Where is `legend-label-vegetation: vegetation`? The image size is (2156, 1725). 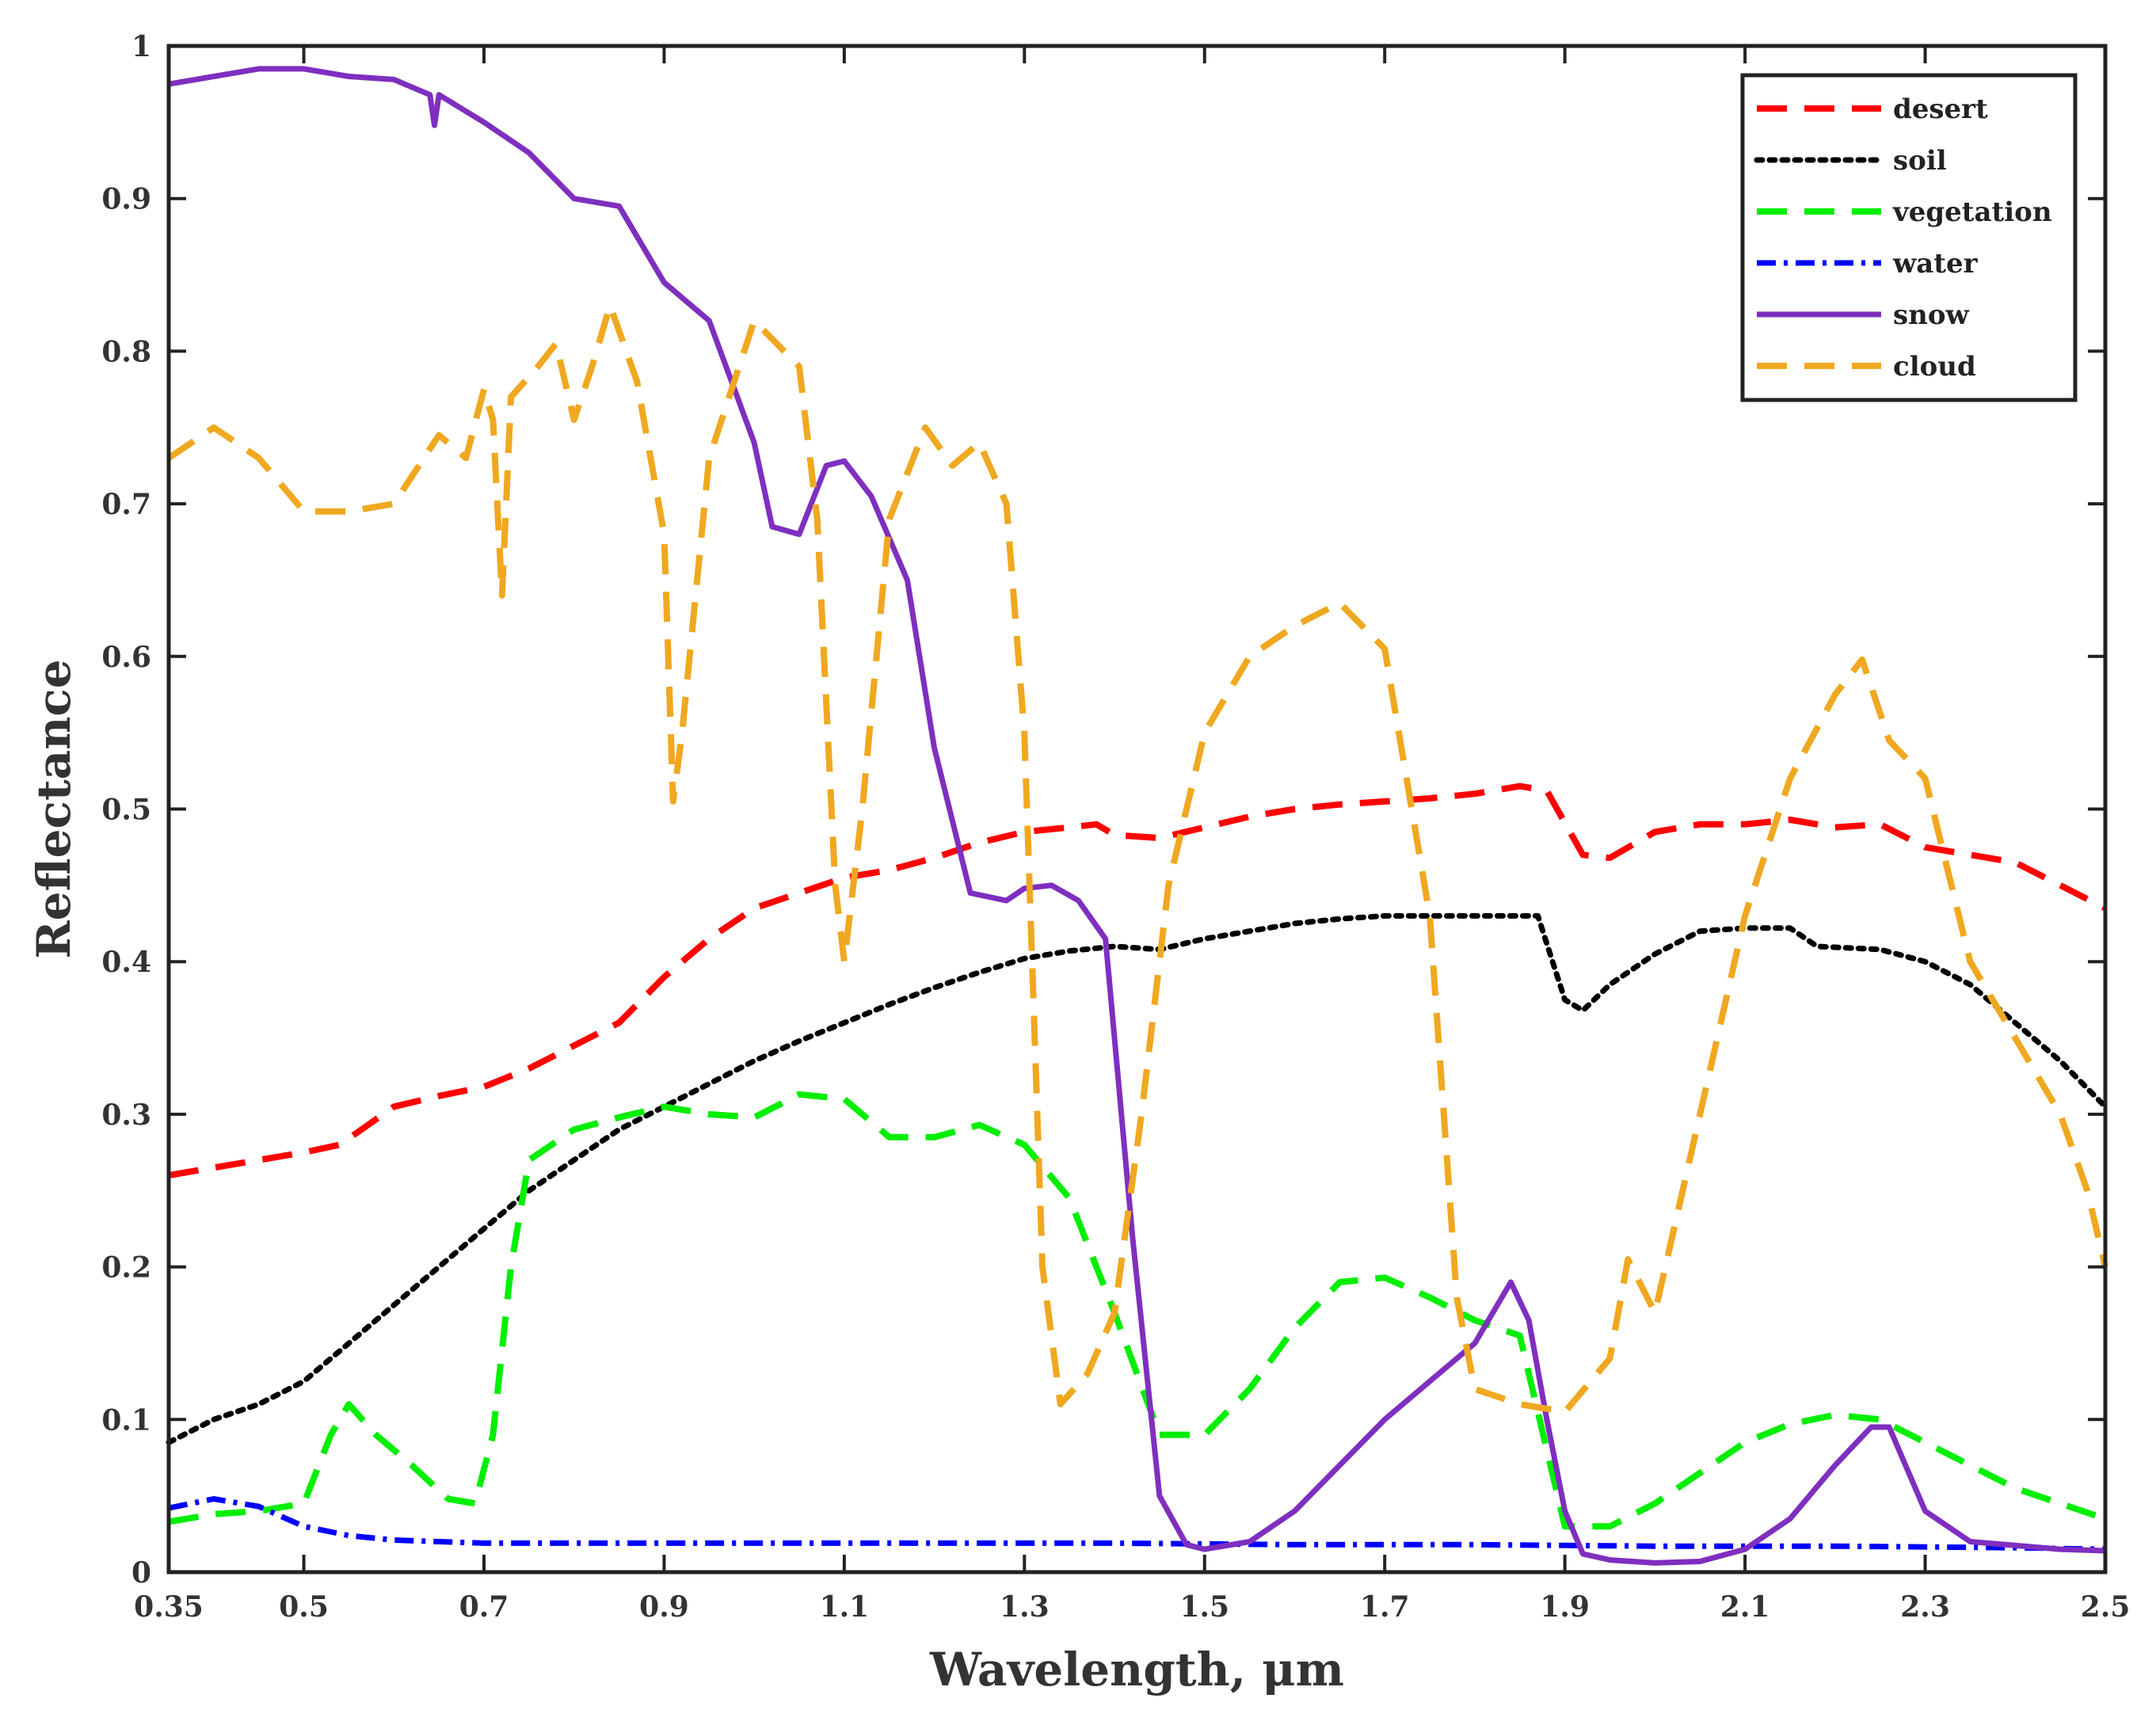
legend-label-vegetation: vegetation is located at coordinates (1972, 212).